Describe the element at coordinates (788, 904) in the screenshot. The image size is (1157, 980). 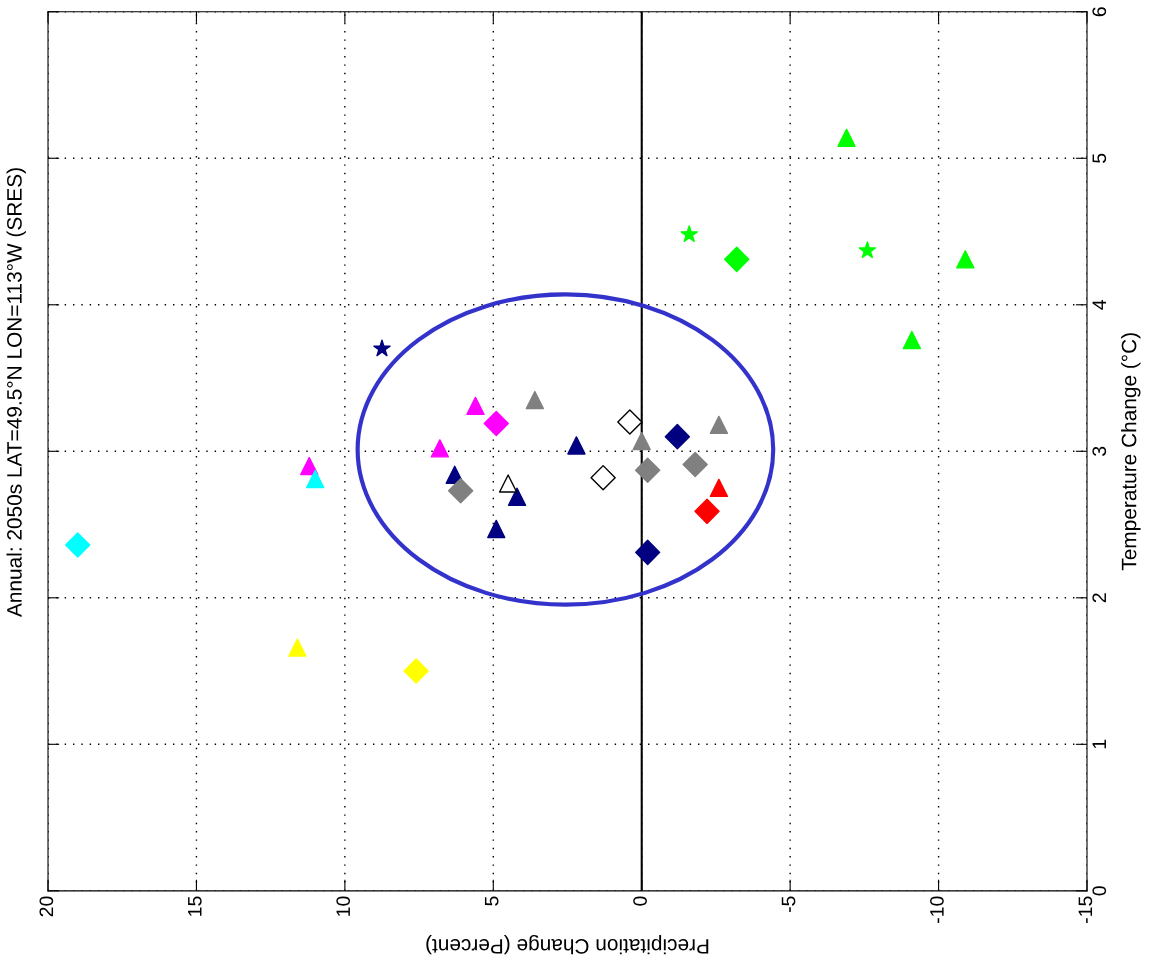
I see `x-tick-label: -5` at that location.